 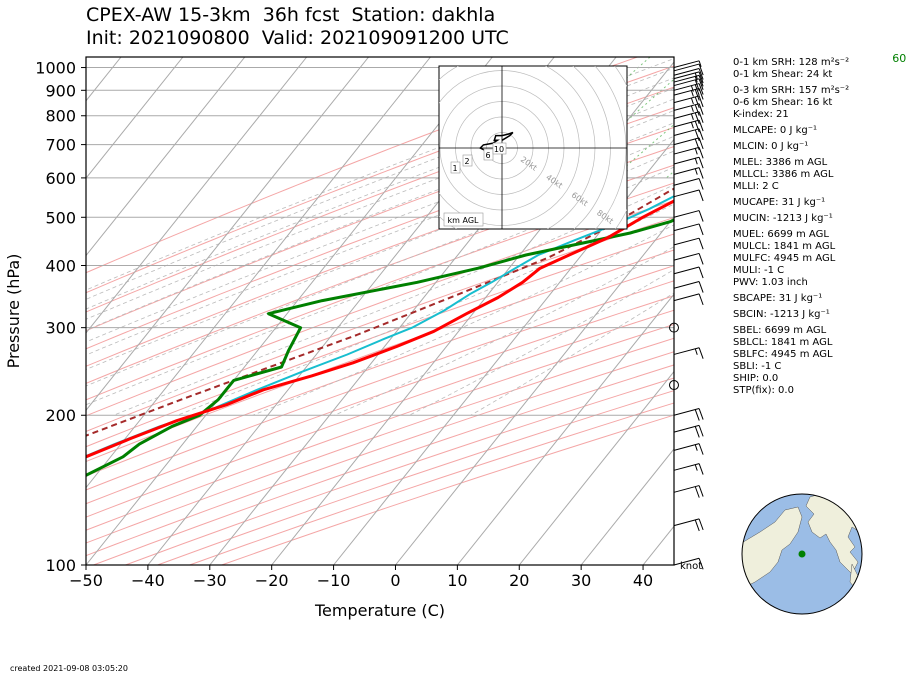 I want to click on x-tick-label: −40, so click(x=148, y=580).